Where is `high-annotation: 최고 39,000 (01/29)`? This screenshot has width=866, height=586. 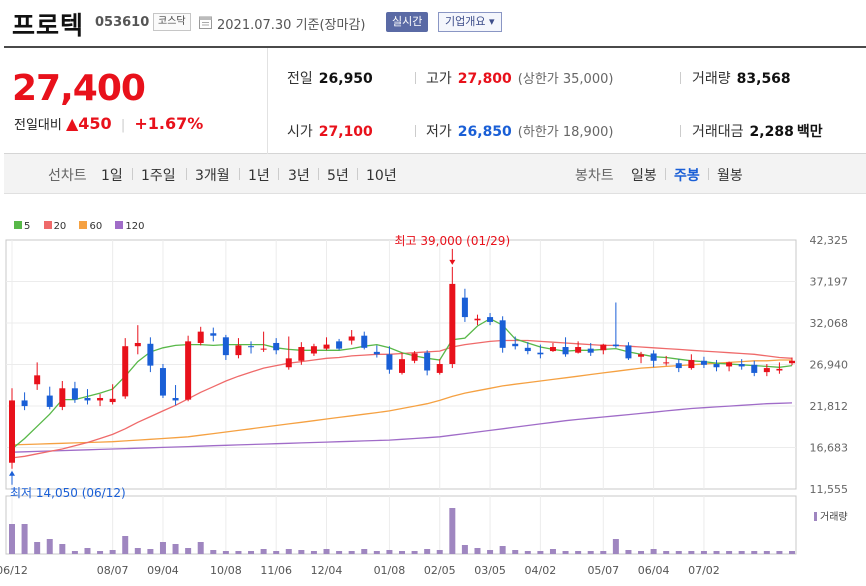 high-annotation: 최고 39,000 (01/29) is located at coordinates (452, 241).